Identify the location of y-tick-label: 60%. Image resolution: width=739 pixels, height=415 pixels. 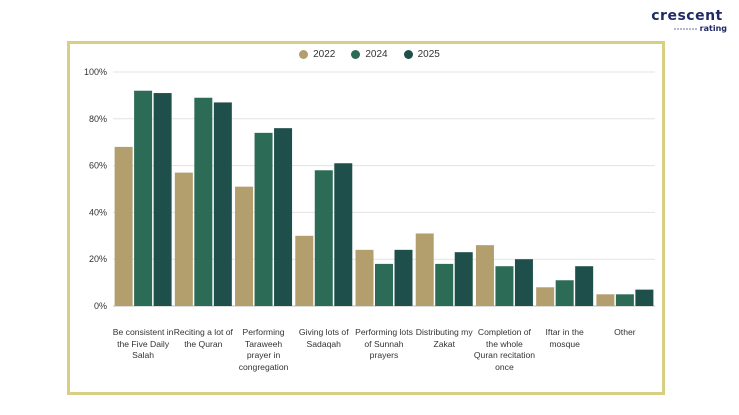
(98, 166).